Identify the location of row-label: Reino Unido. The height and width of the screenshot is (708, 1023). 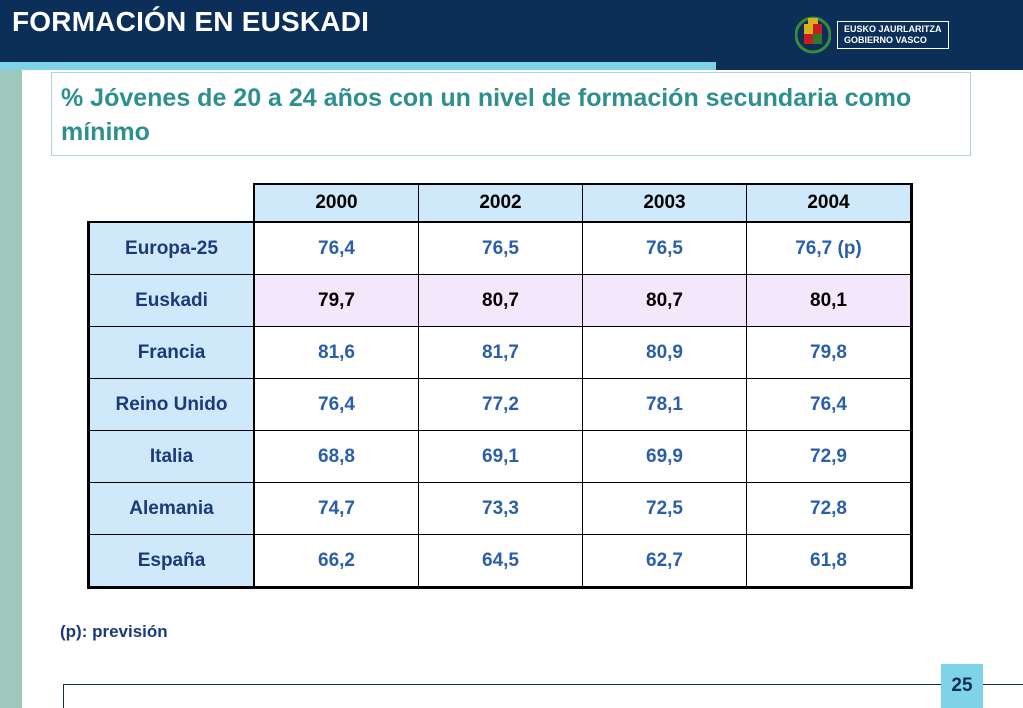
(171, 404).